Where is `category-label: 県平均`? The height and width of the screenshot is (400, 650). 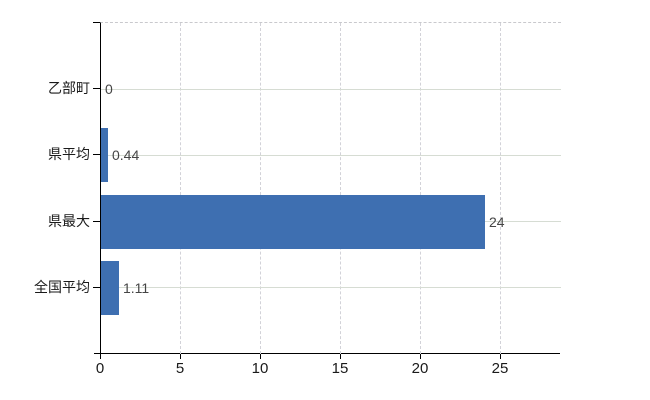 category-label: 県平均 is located at coordinates (69, 154).